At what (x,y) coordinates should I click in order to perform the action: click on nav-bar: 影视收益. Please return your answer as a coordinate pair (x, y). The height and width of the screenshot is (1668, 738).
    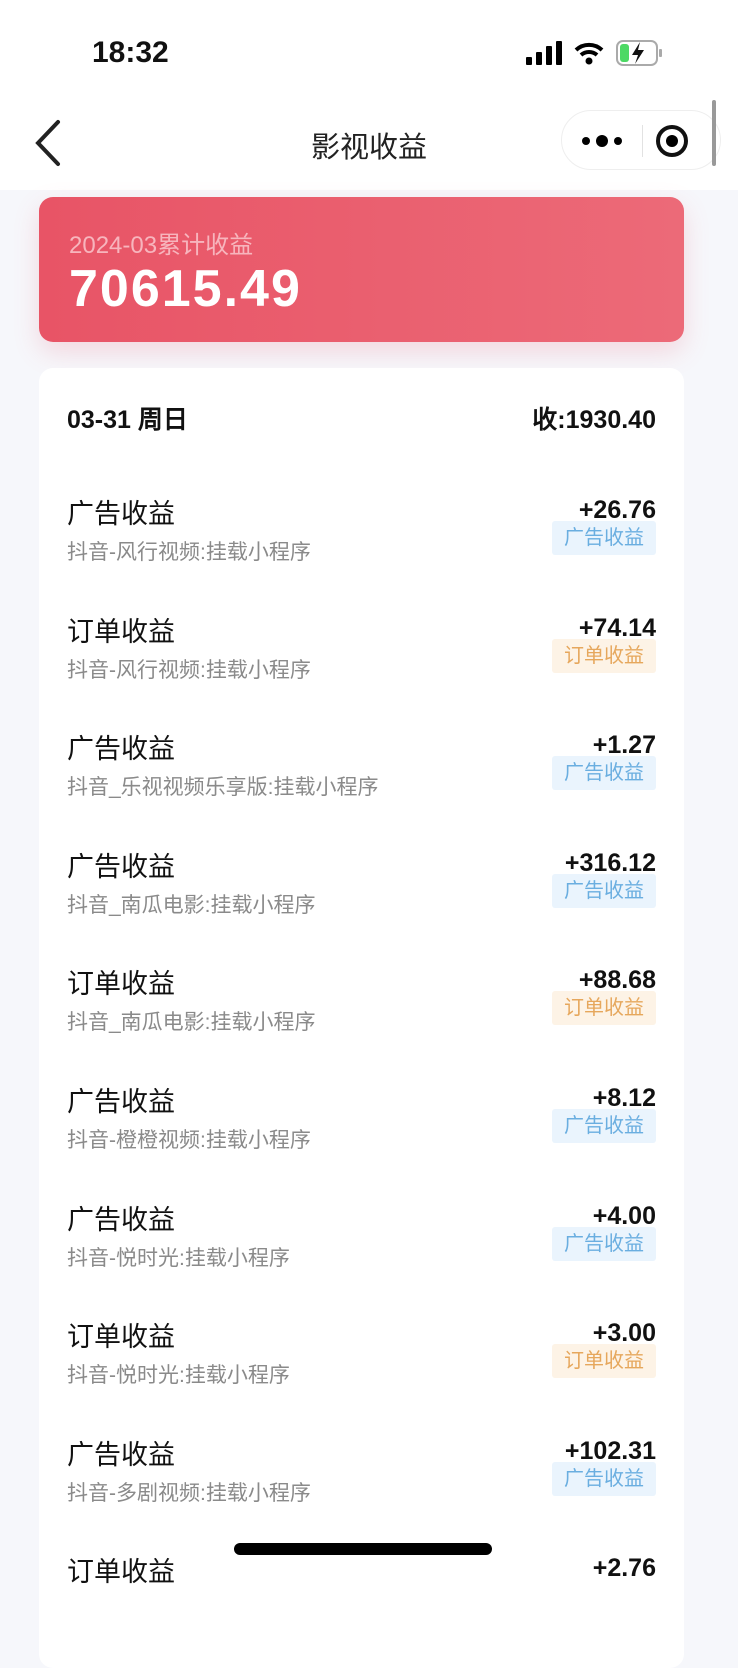
    Looking at the image, I should click on (369, 145).